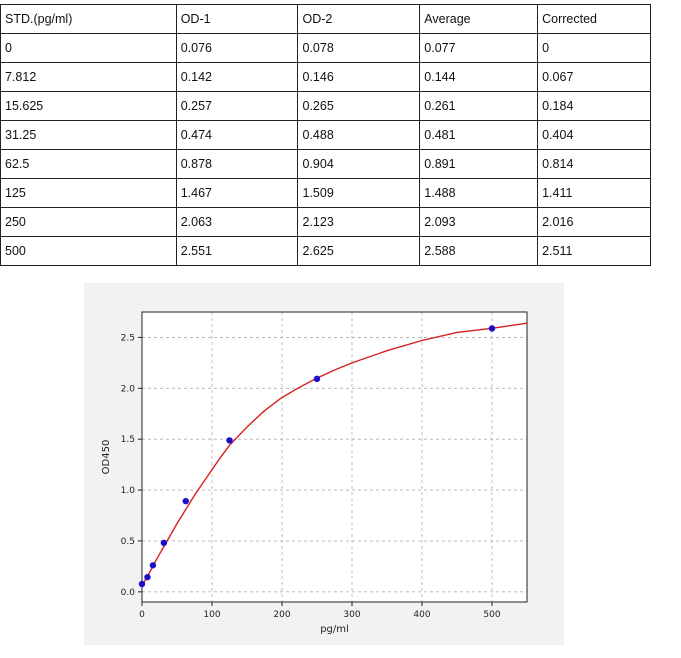 The width and height of the screenshot is (681, 658). What do you see at coordinates (421, 615) in the screenshot?
I see `x-tick-label: 400` at bounding box center [421, 615].